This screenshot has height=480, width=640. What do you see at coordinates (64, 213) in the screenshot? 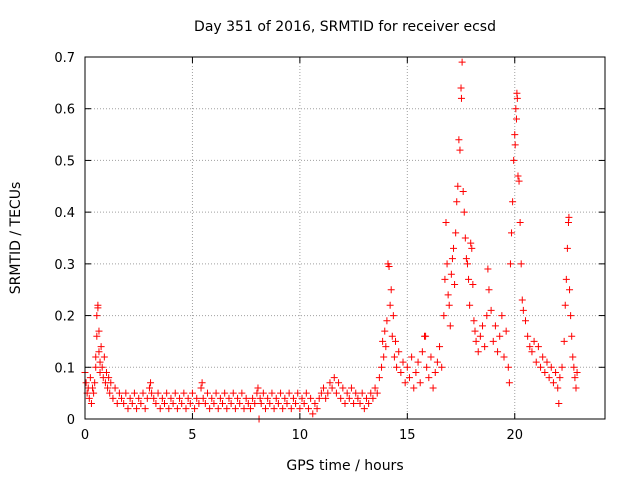
I see `y-tick-label: 0.4` at bounding box center [64, 213].